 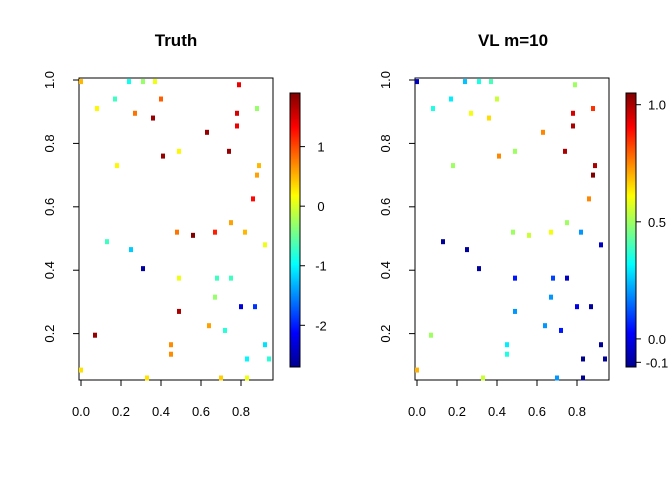 I want to click on x-tick-label: 0.8, so click(x=577, y=411).